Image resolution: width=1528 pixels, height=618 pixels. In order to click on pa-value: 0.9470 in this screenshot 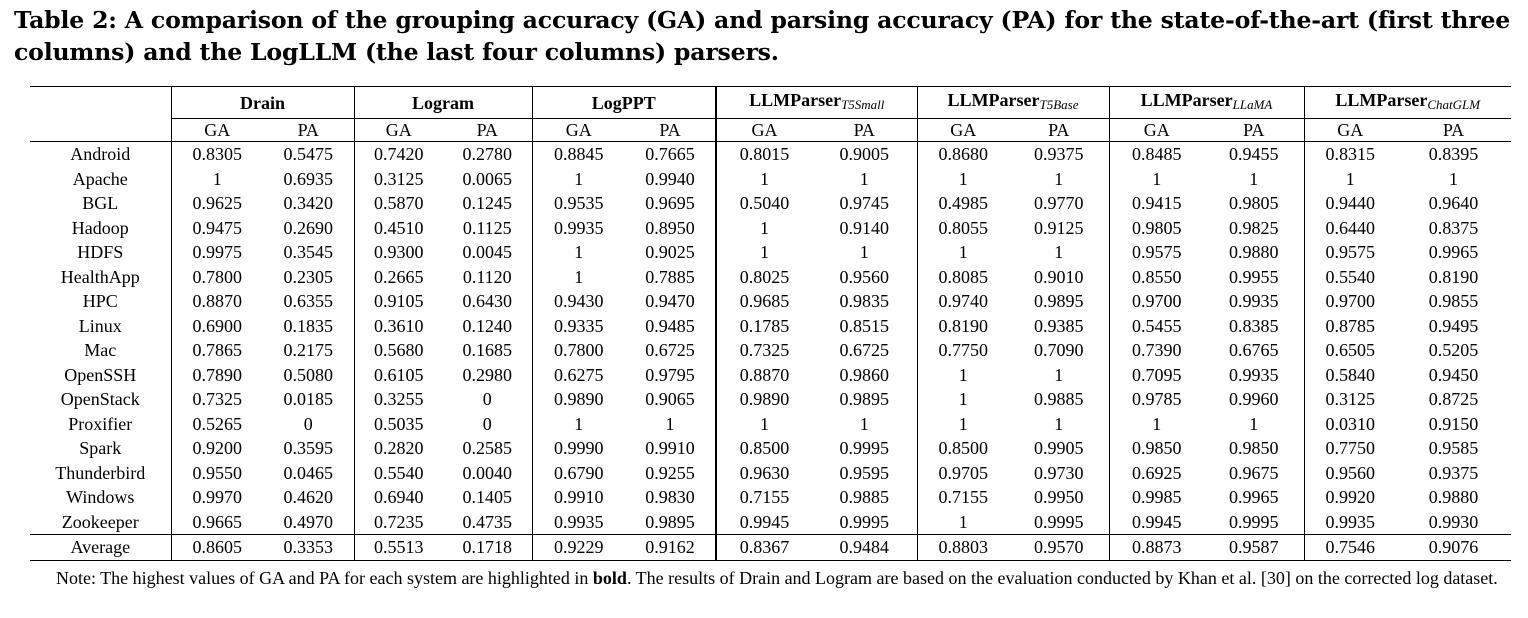, I will do `click(670, 301)`.